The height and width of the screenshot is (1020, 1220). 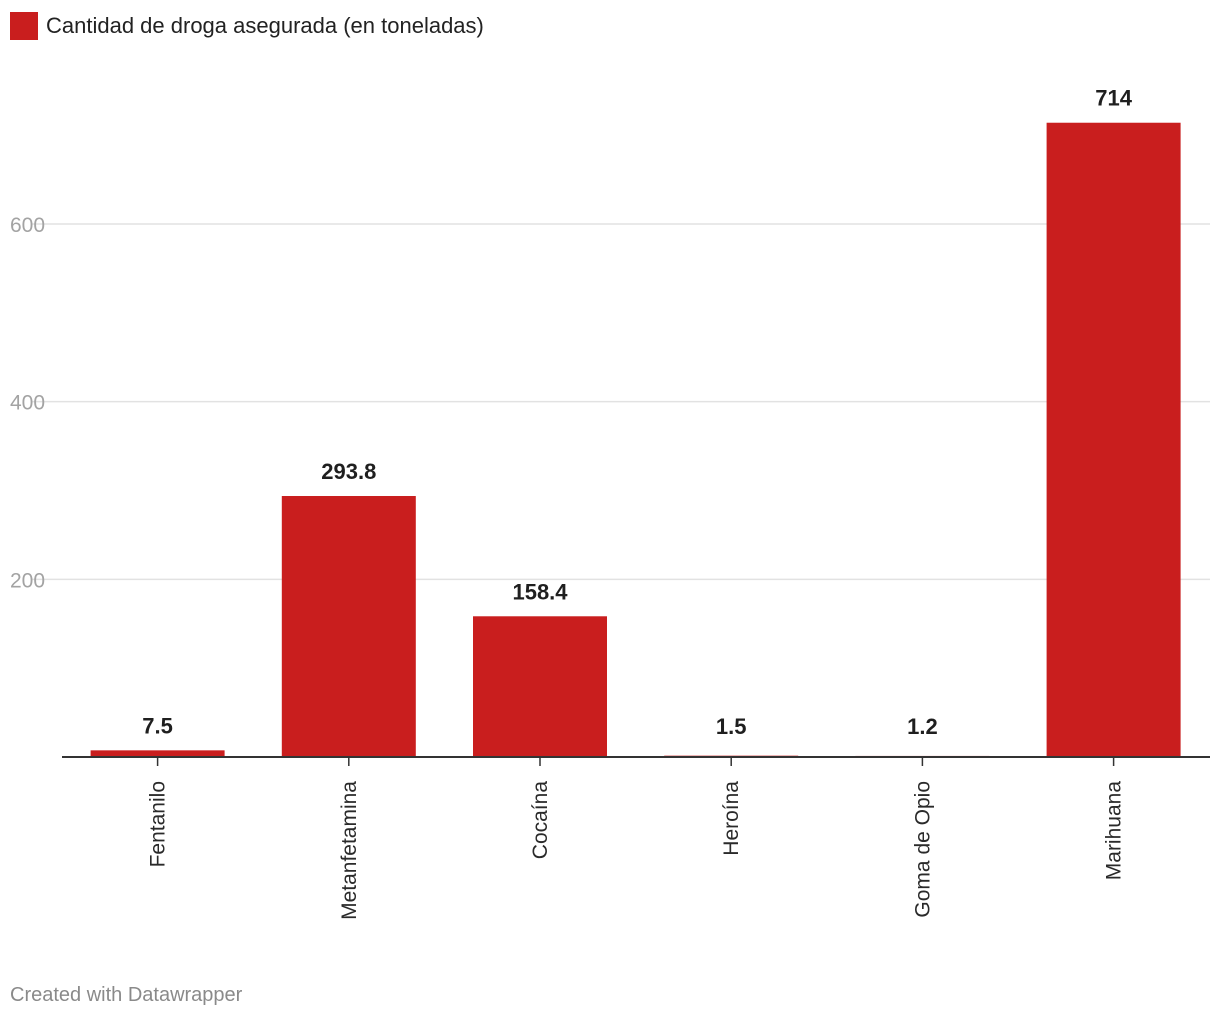 I want to click on x-tick-label: Metanfetamina, so click(x=349, y=850).